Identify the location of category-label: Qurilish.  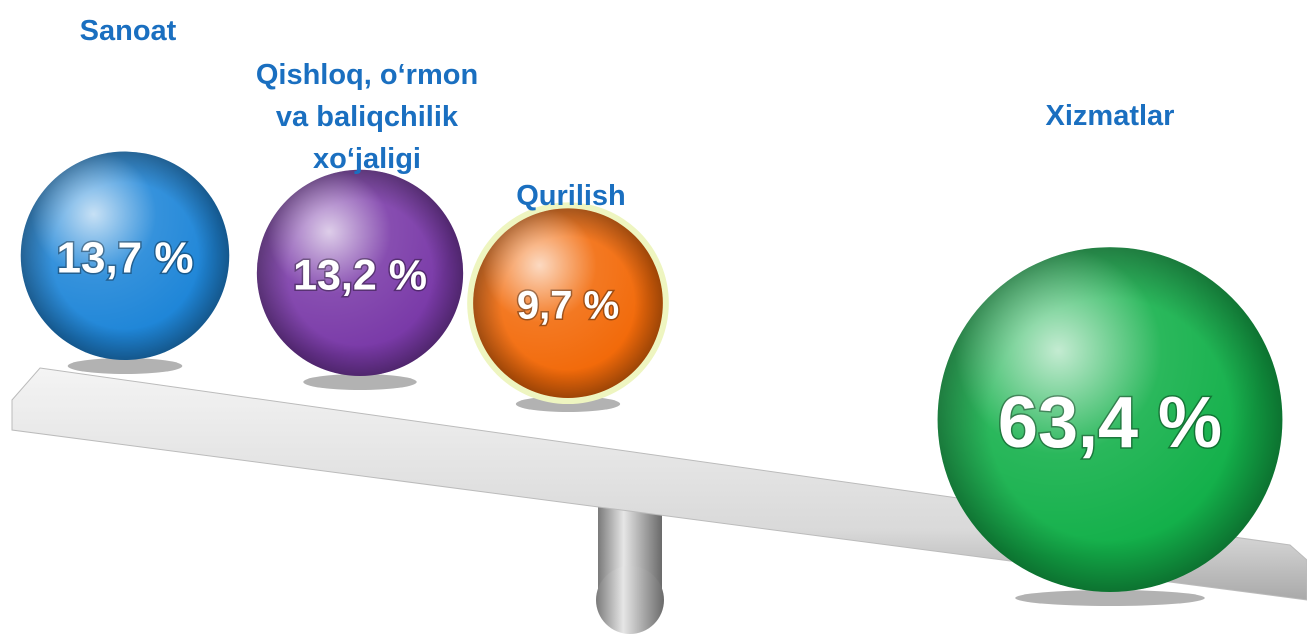
(571, 196).